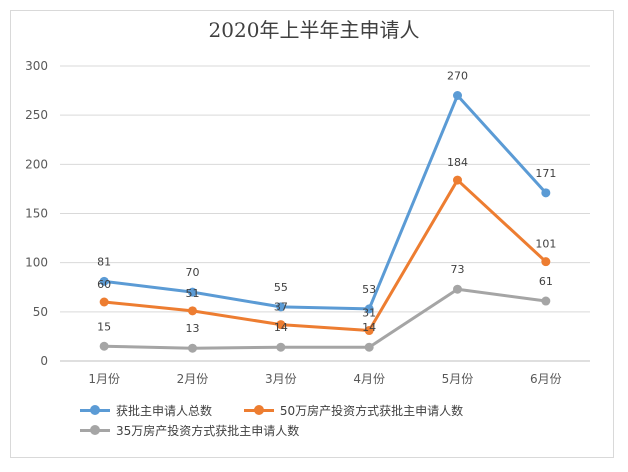 This screenshot has width=628, height=472. What do you see at coordinates (95, 430) in the screenshot?
I see `legend-swatch-35w` at bounding box center [95, 430].